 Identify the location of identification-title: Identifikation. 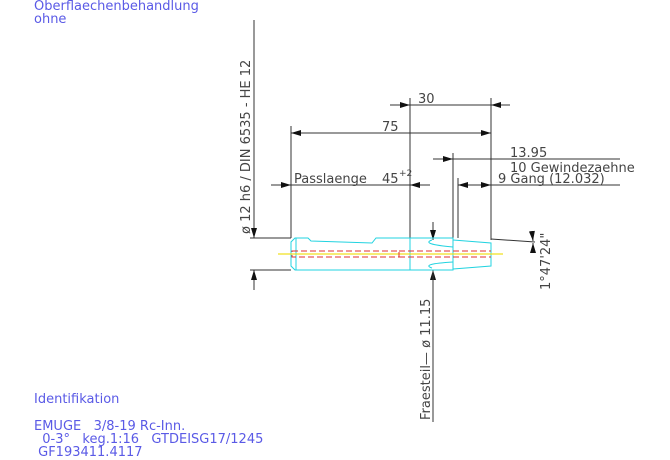
(77, 399).